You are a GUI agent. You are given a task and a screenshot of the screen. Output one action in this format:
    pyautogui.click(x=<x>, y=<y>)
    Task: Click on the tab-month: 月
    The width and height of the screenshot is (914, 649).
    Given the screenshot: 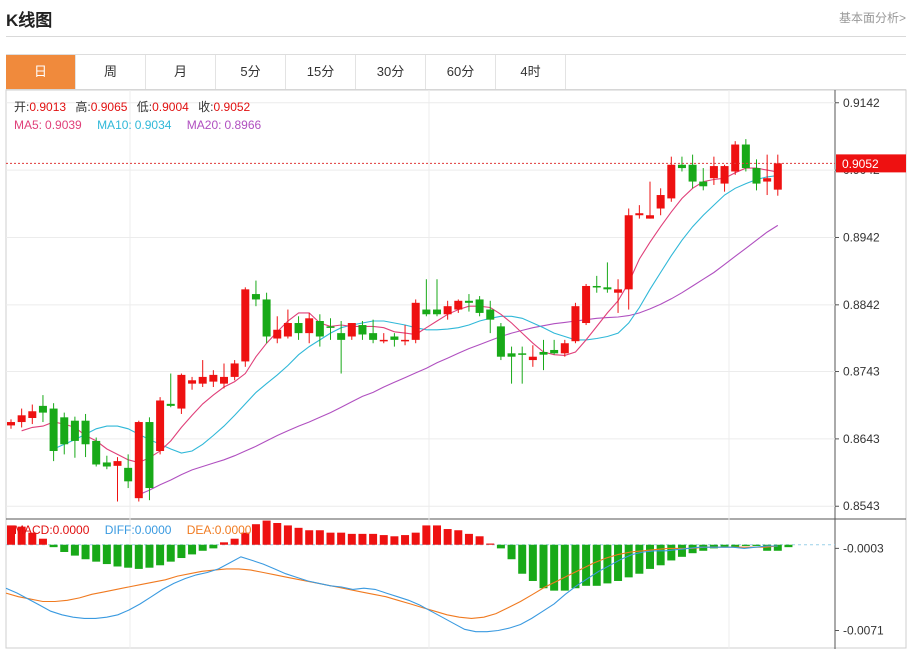 What is the action you would take?
    pyautogui.click(x=181, y=72)
    